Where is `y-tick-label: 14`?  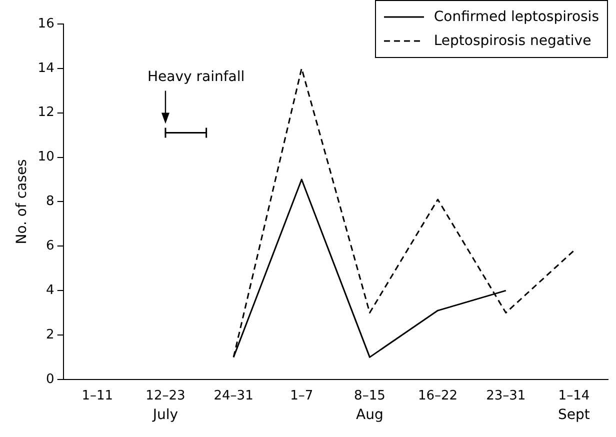
y-tick-label: 14 is located at coordinates (46, 68).